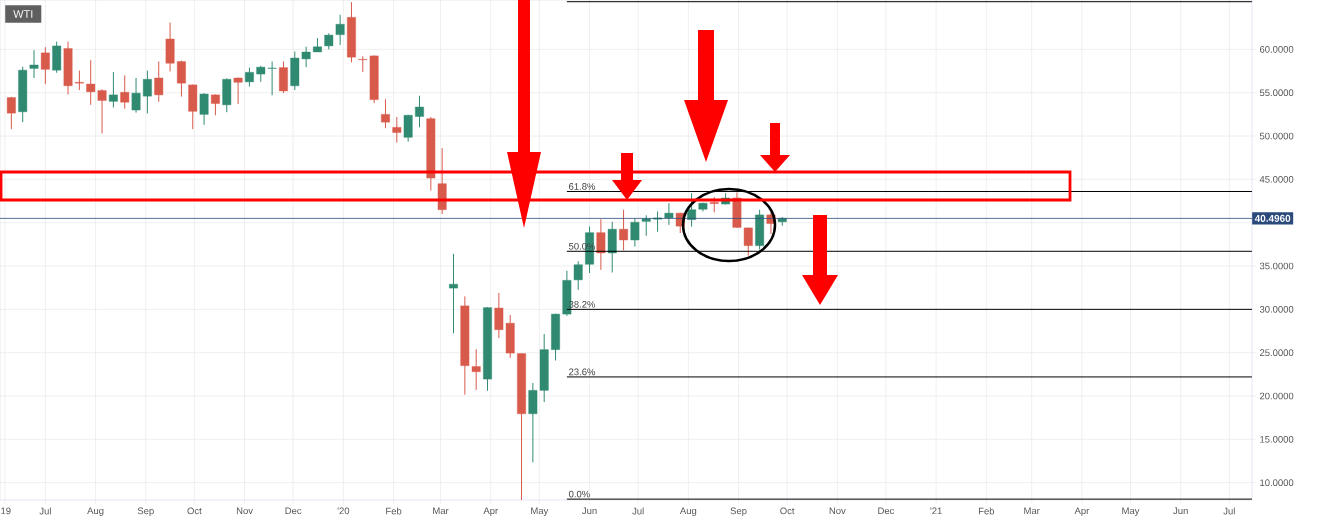  Describe the element at coordinates (579, 494) in the screenshot. I see `series-label: 0.0%` at that location.